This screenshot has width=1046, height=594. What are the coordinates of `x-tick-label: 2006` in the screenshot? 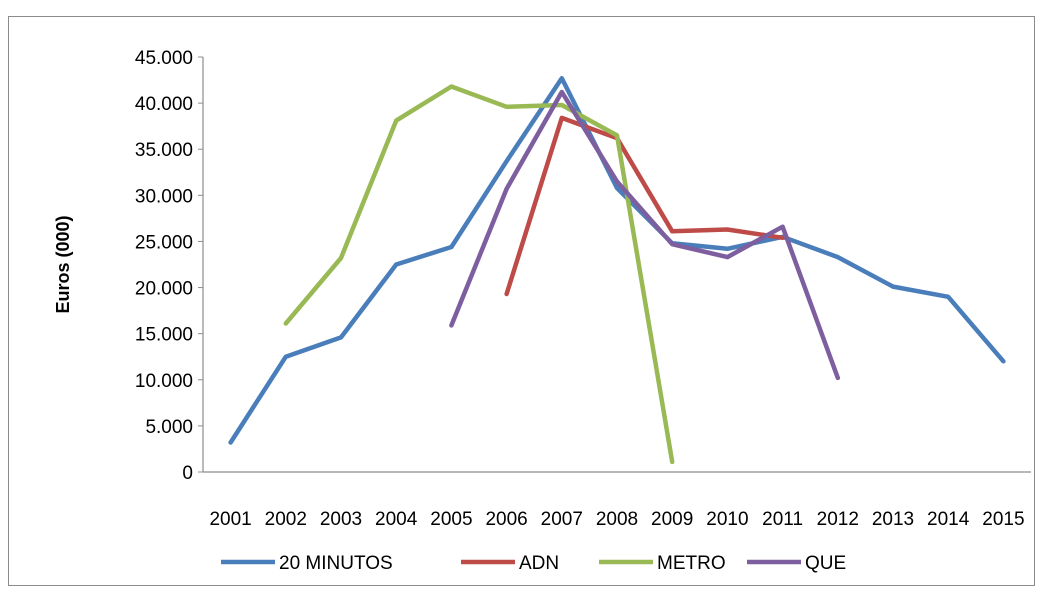 It's located at (506, 519).